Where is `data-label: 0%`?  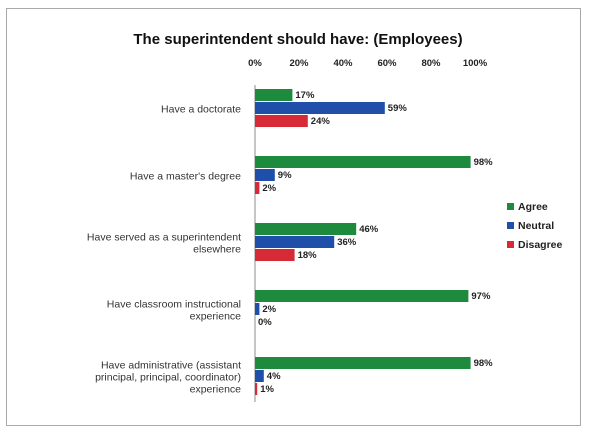
data-label: 0% is located at coordinates (265, 322).